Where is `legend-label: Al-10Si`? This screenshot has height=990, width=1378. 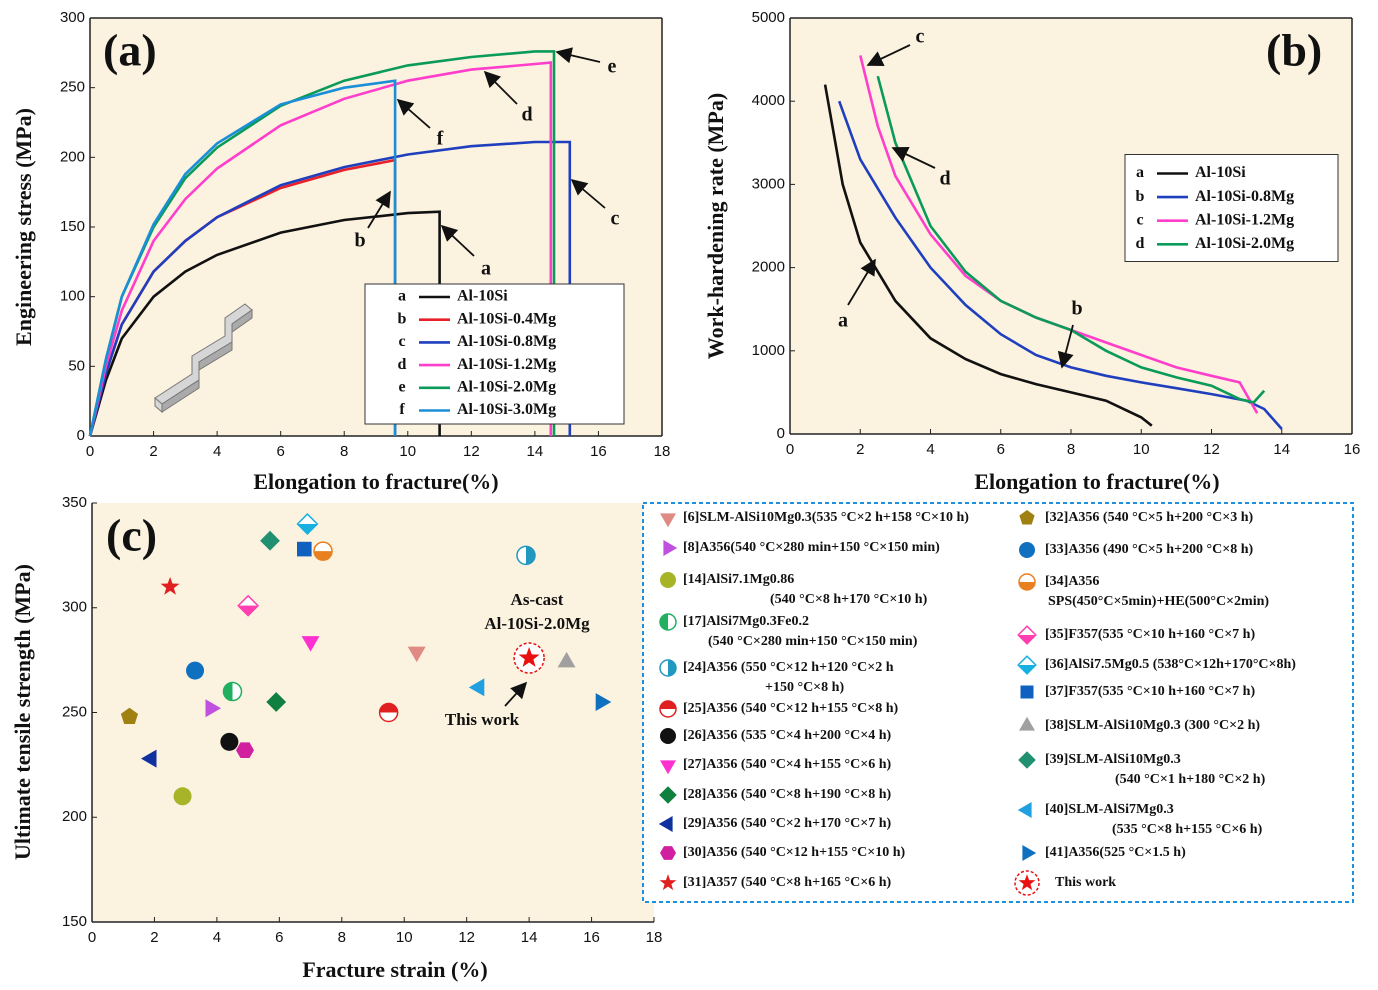
legend-label: Al-10Si is located at coordinates (1220, 172).